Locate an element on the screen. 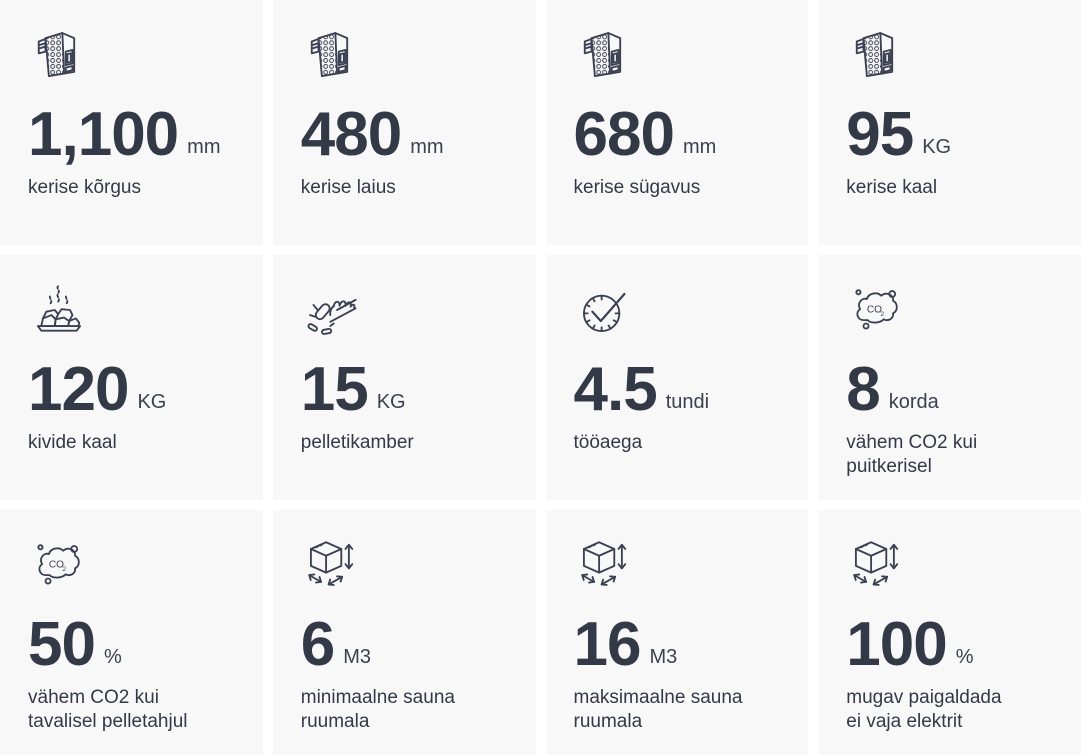  stat-label: kerise kaal is located at coordinates (892, 187).